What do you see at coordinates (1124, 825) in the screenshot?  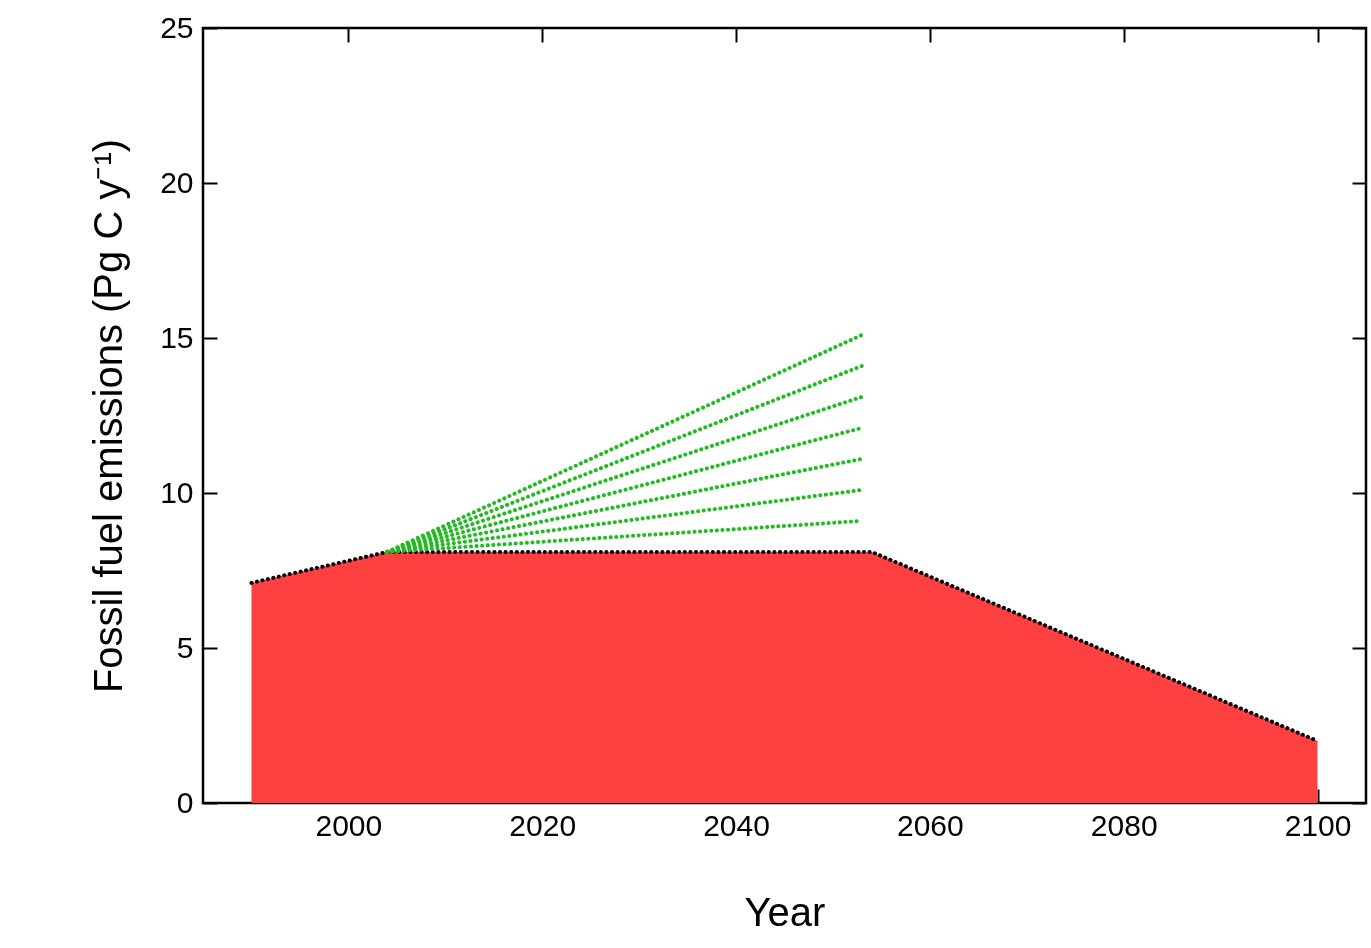 I see `x-tick-label: 2080` at bounding box center [1124, 825].